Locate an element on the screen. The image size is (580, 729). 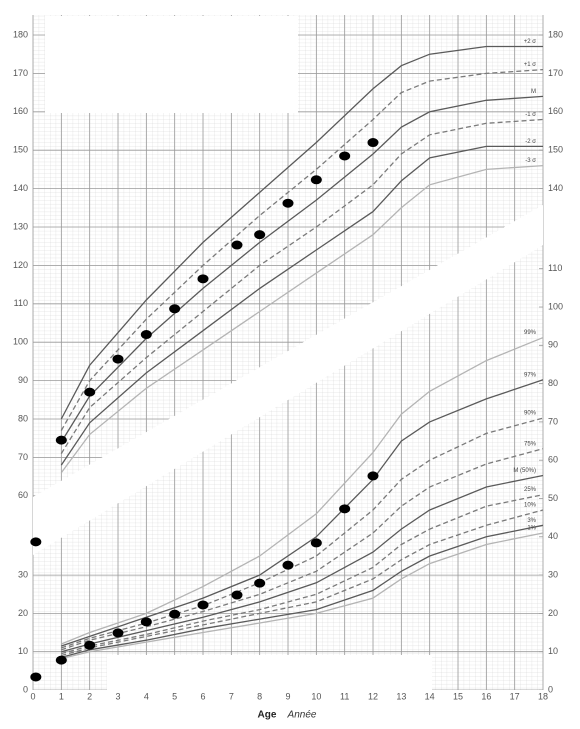
x-tick-label: 10 is located at coordinates (316, 696).